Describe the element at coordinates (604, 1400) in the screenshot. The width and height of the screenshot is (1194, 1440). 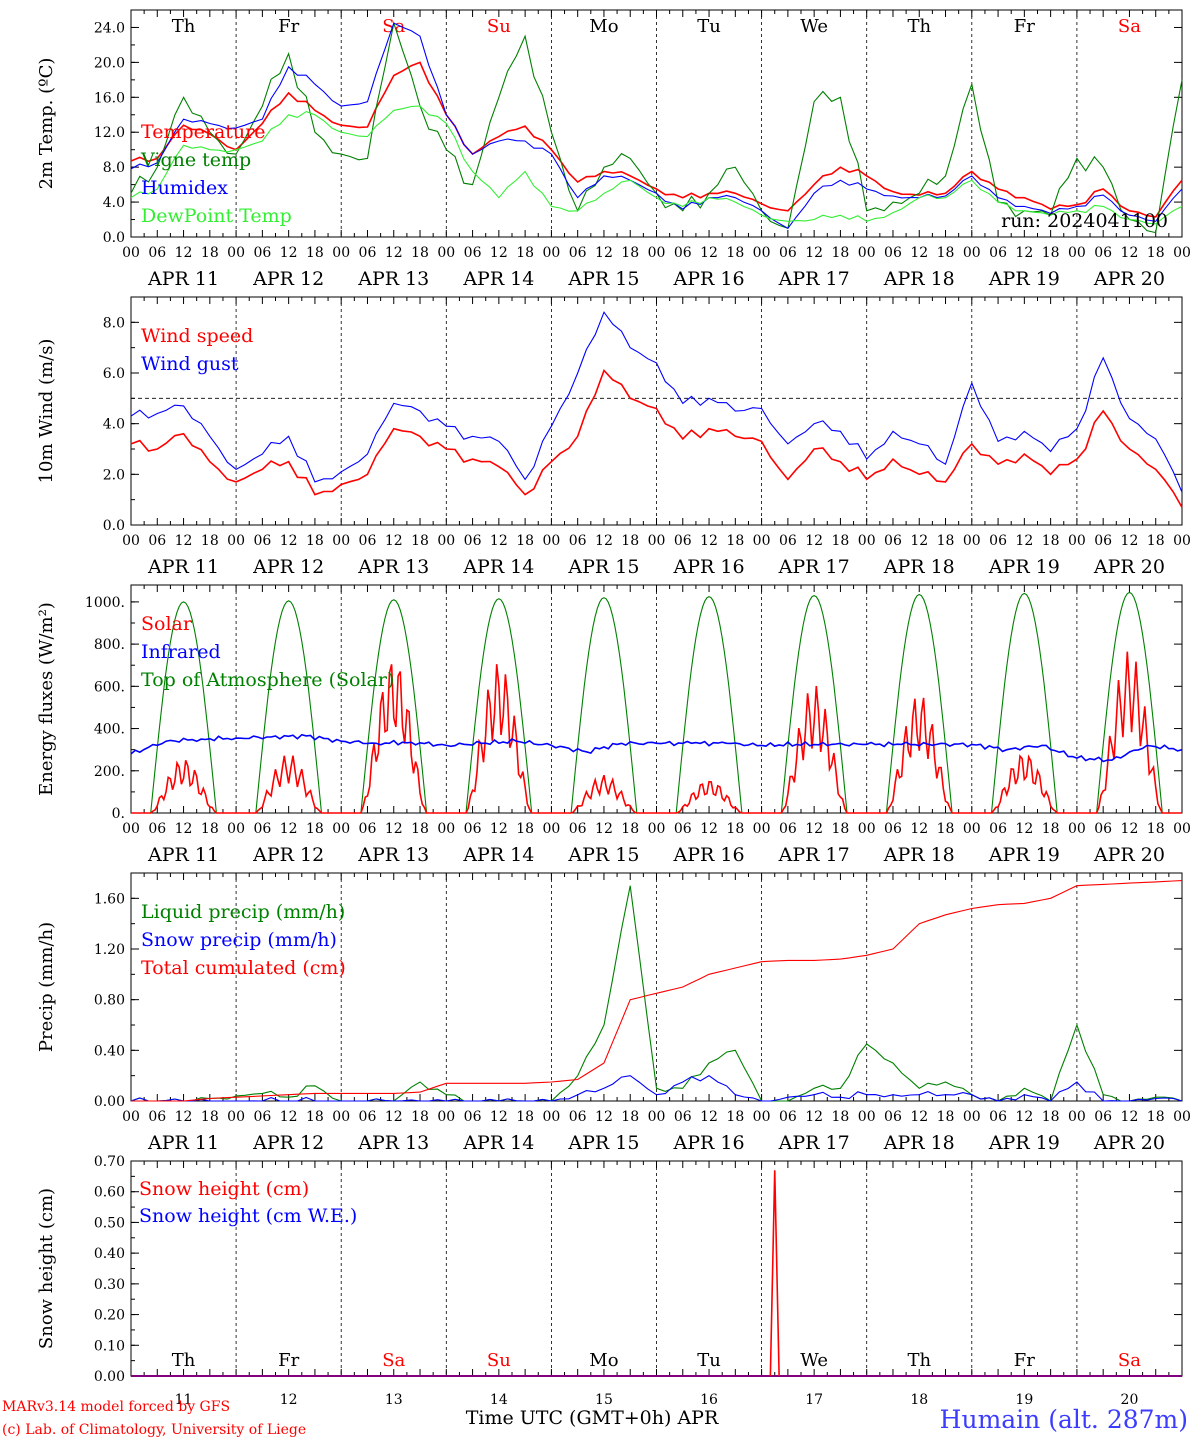
I see `date-label: 15` at that location.